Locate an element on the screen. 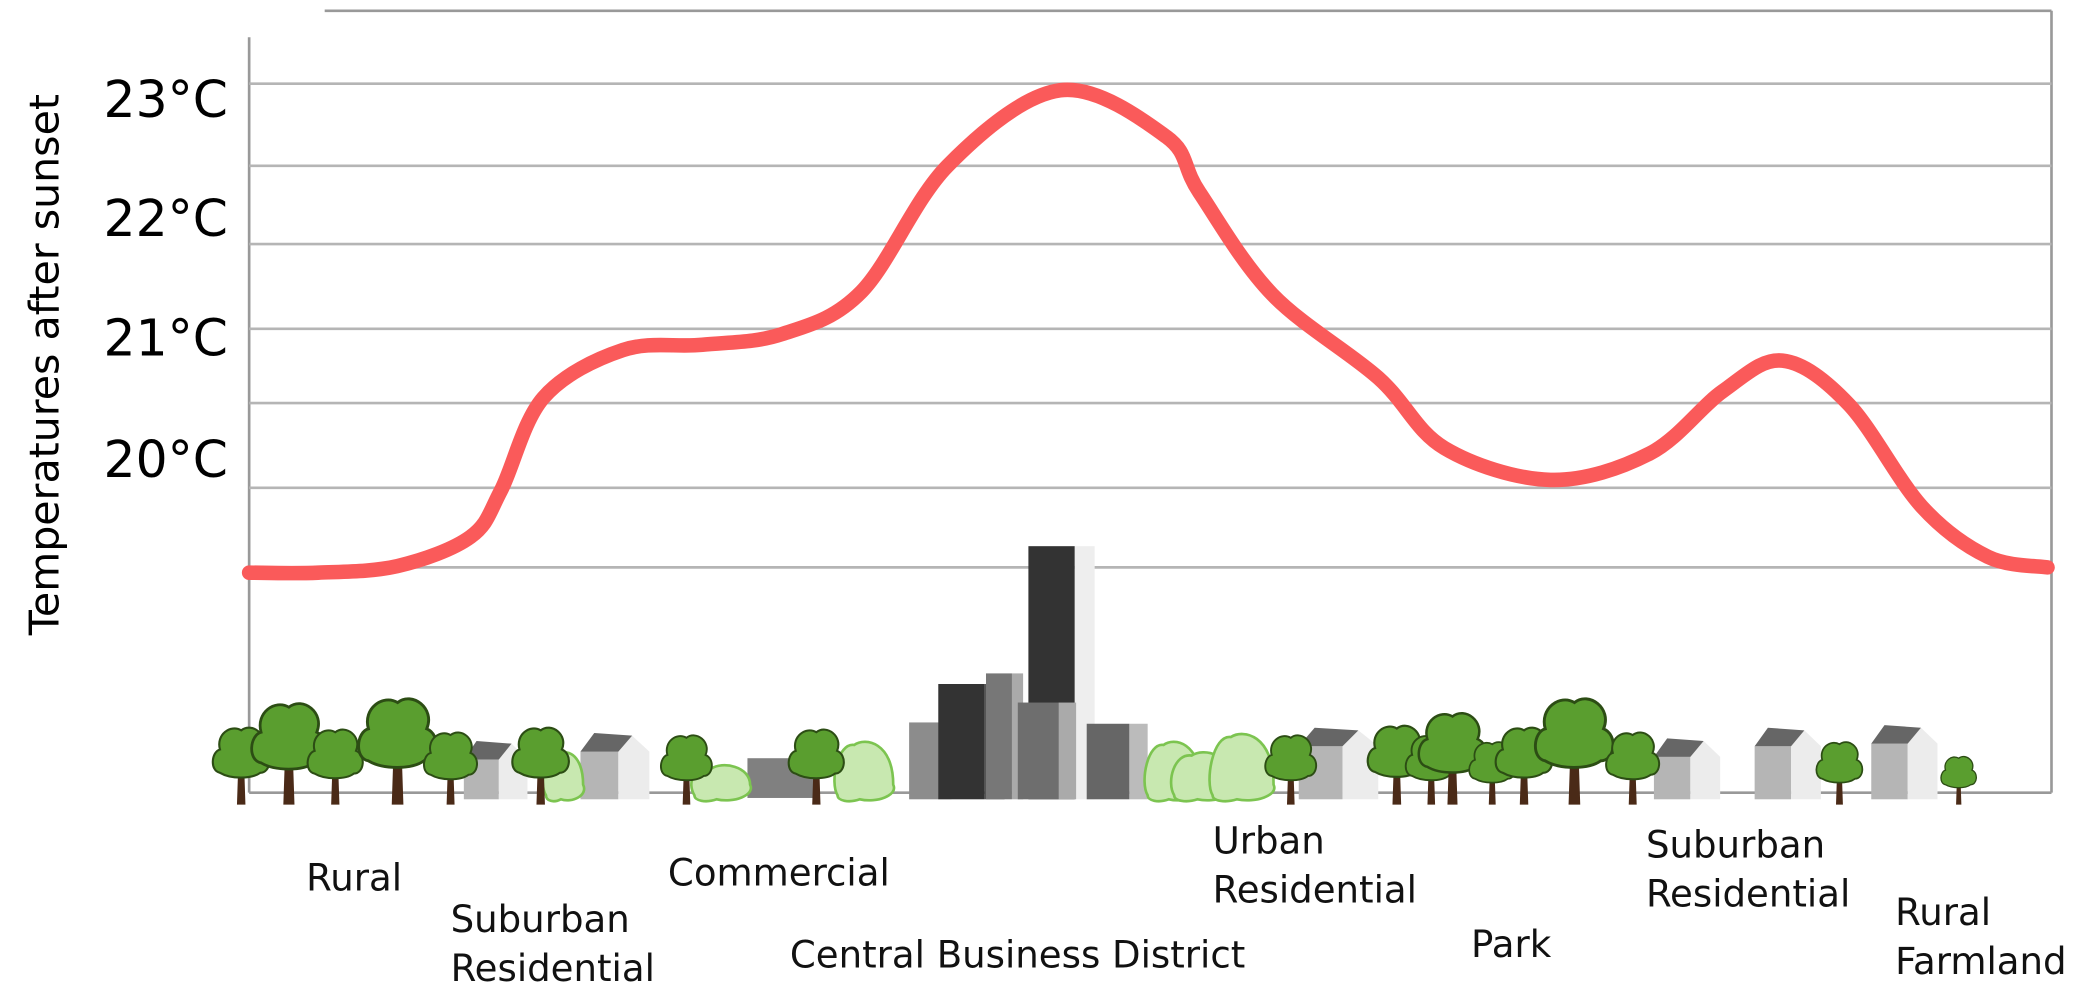 The height and width of the screenshot is (985, 2078). zone-label: Park is located at coordinates (1511, 944).